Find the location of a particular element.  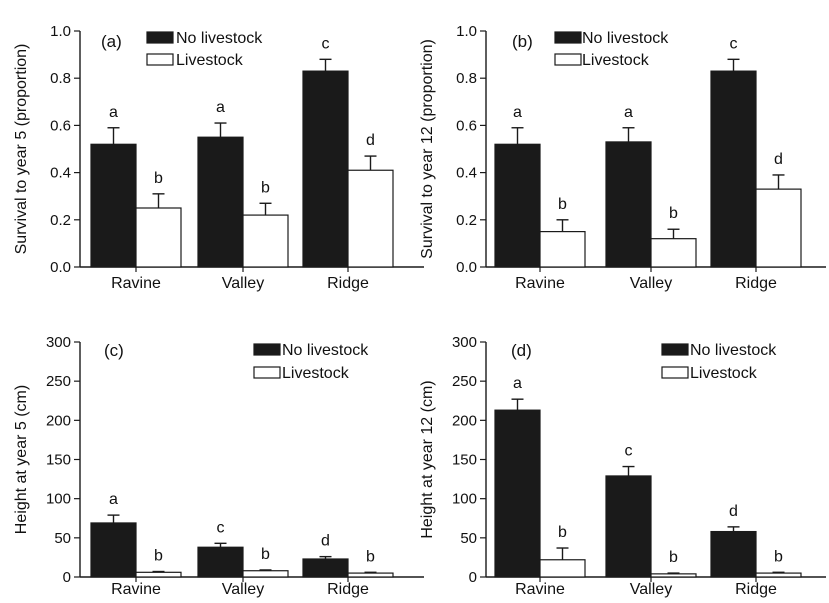

panel-label: (a) is located at coordinates (111, 41).